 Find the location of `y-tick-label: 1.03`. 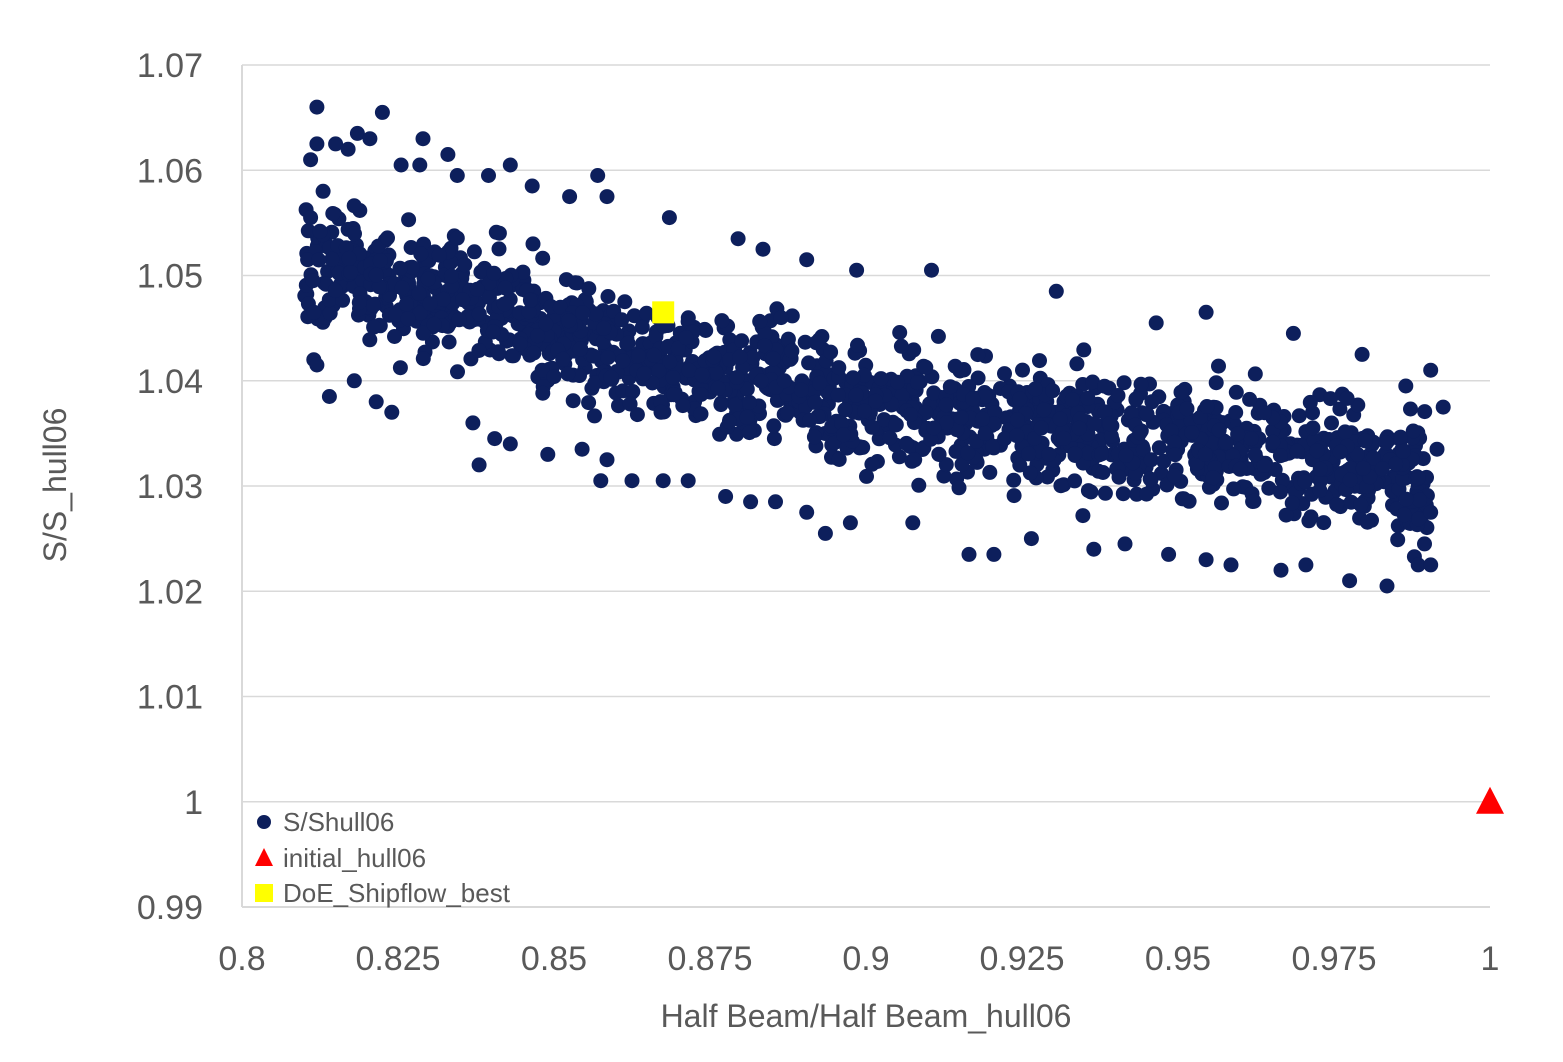

y-tick-label: 1.03 is located at coordinates (170, 487).